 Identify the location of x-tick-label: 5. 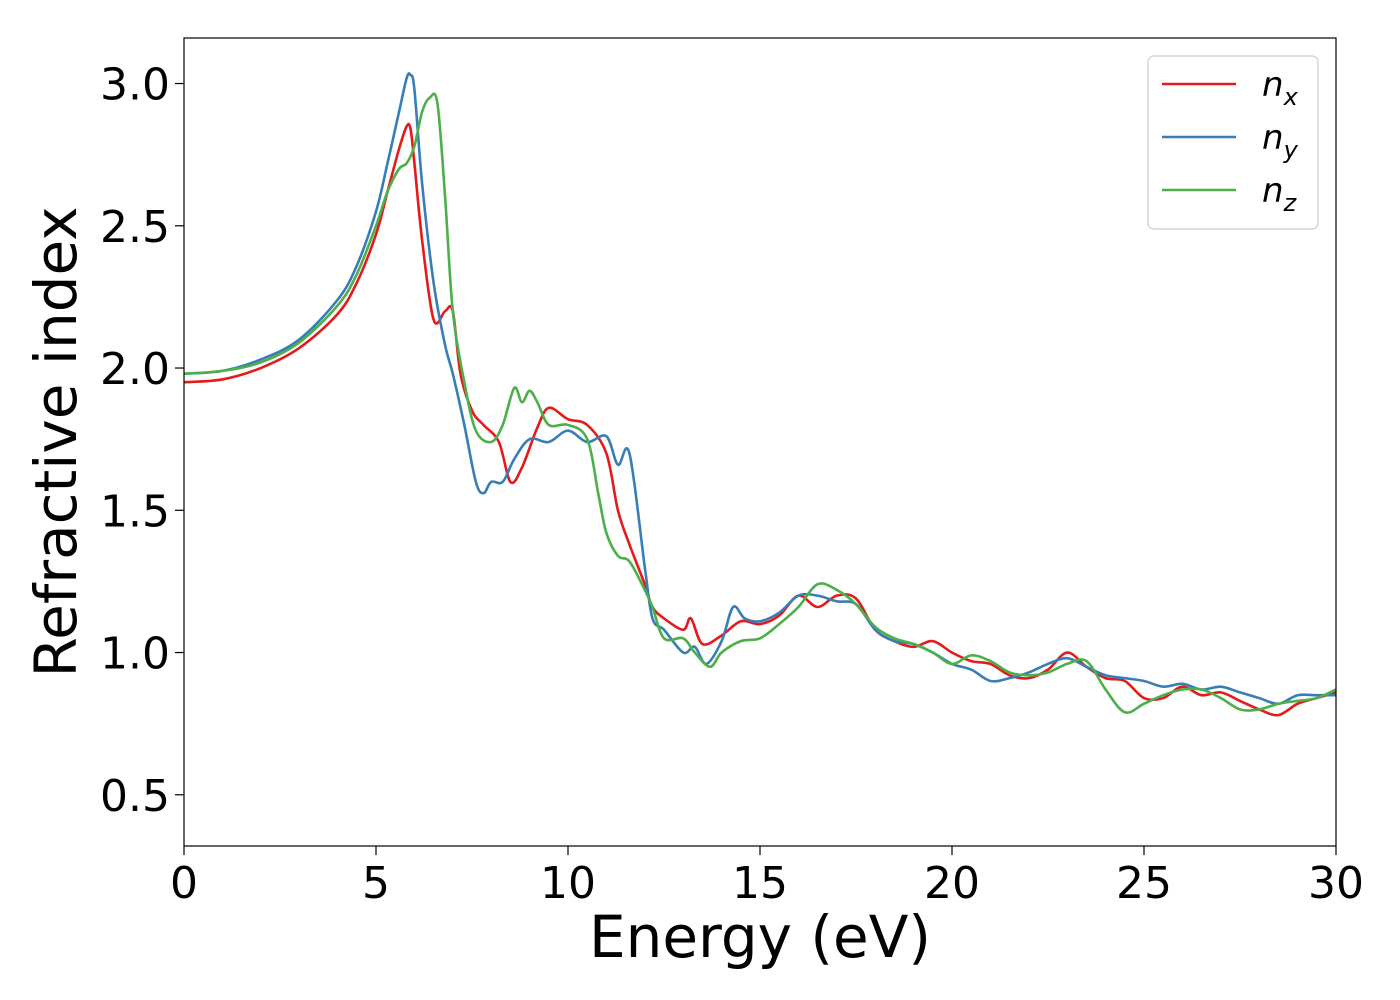
(376, 883).